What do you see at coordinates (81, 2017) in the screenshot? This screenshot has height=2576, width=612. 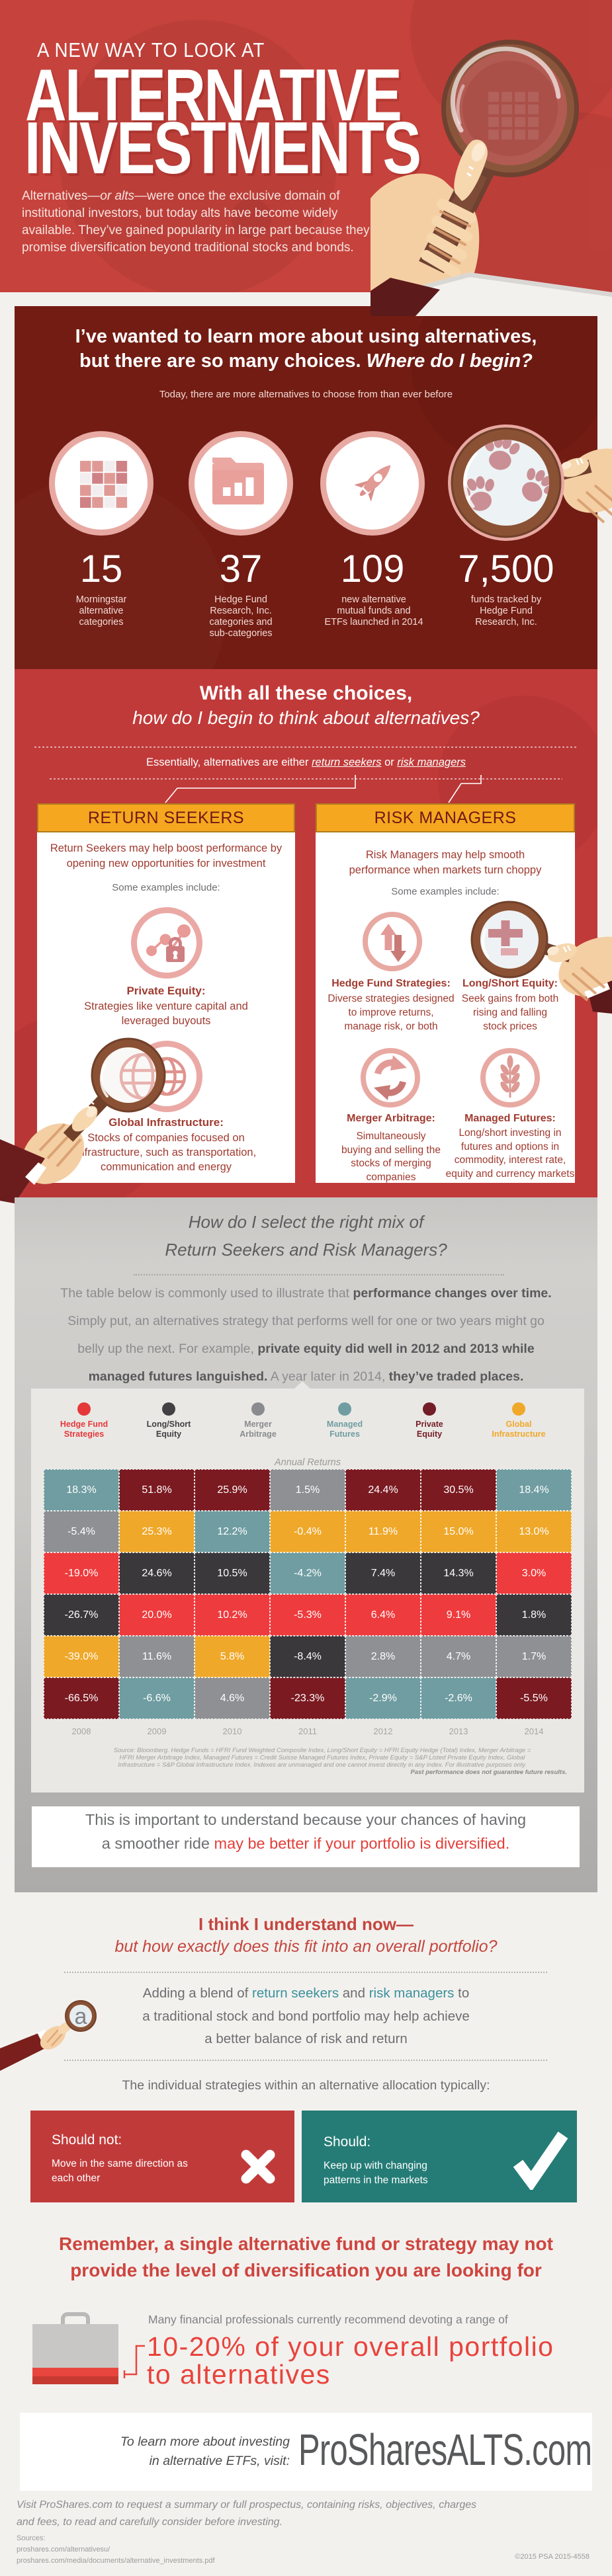 I see `svg-text: a` at bounding box center [81, 2017].